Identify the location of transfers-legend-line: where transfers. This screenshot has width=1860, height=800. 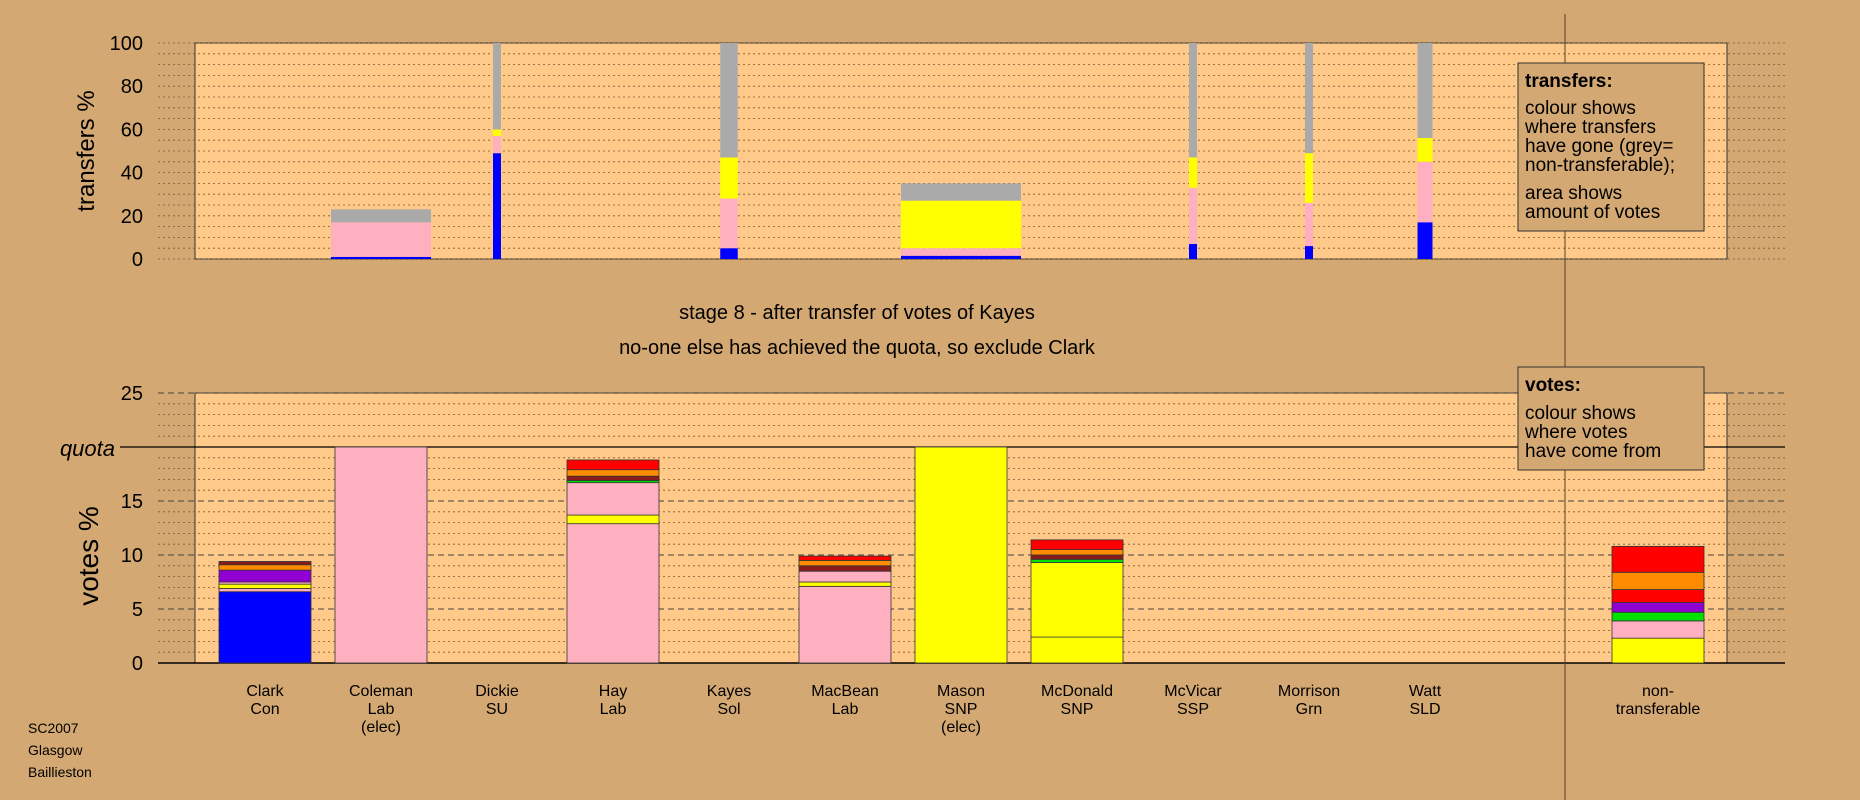
(1590, 127).